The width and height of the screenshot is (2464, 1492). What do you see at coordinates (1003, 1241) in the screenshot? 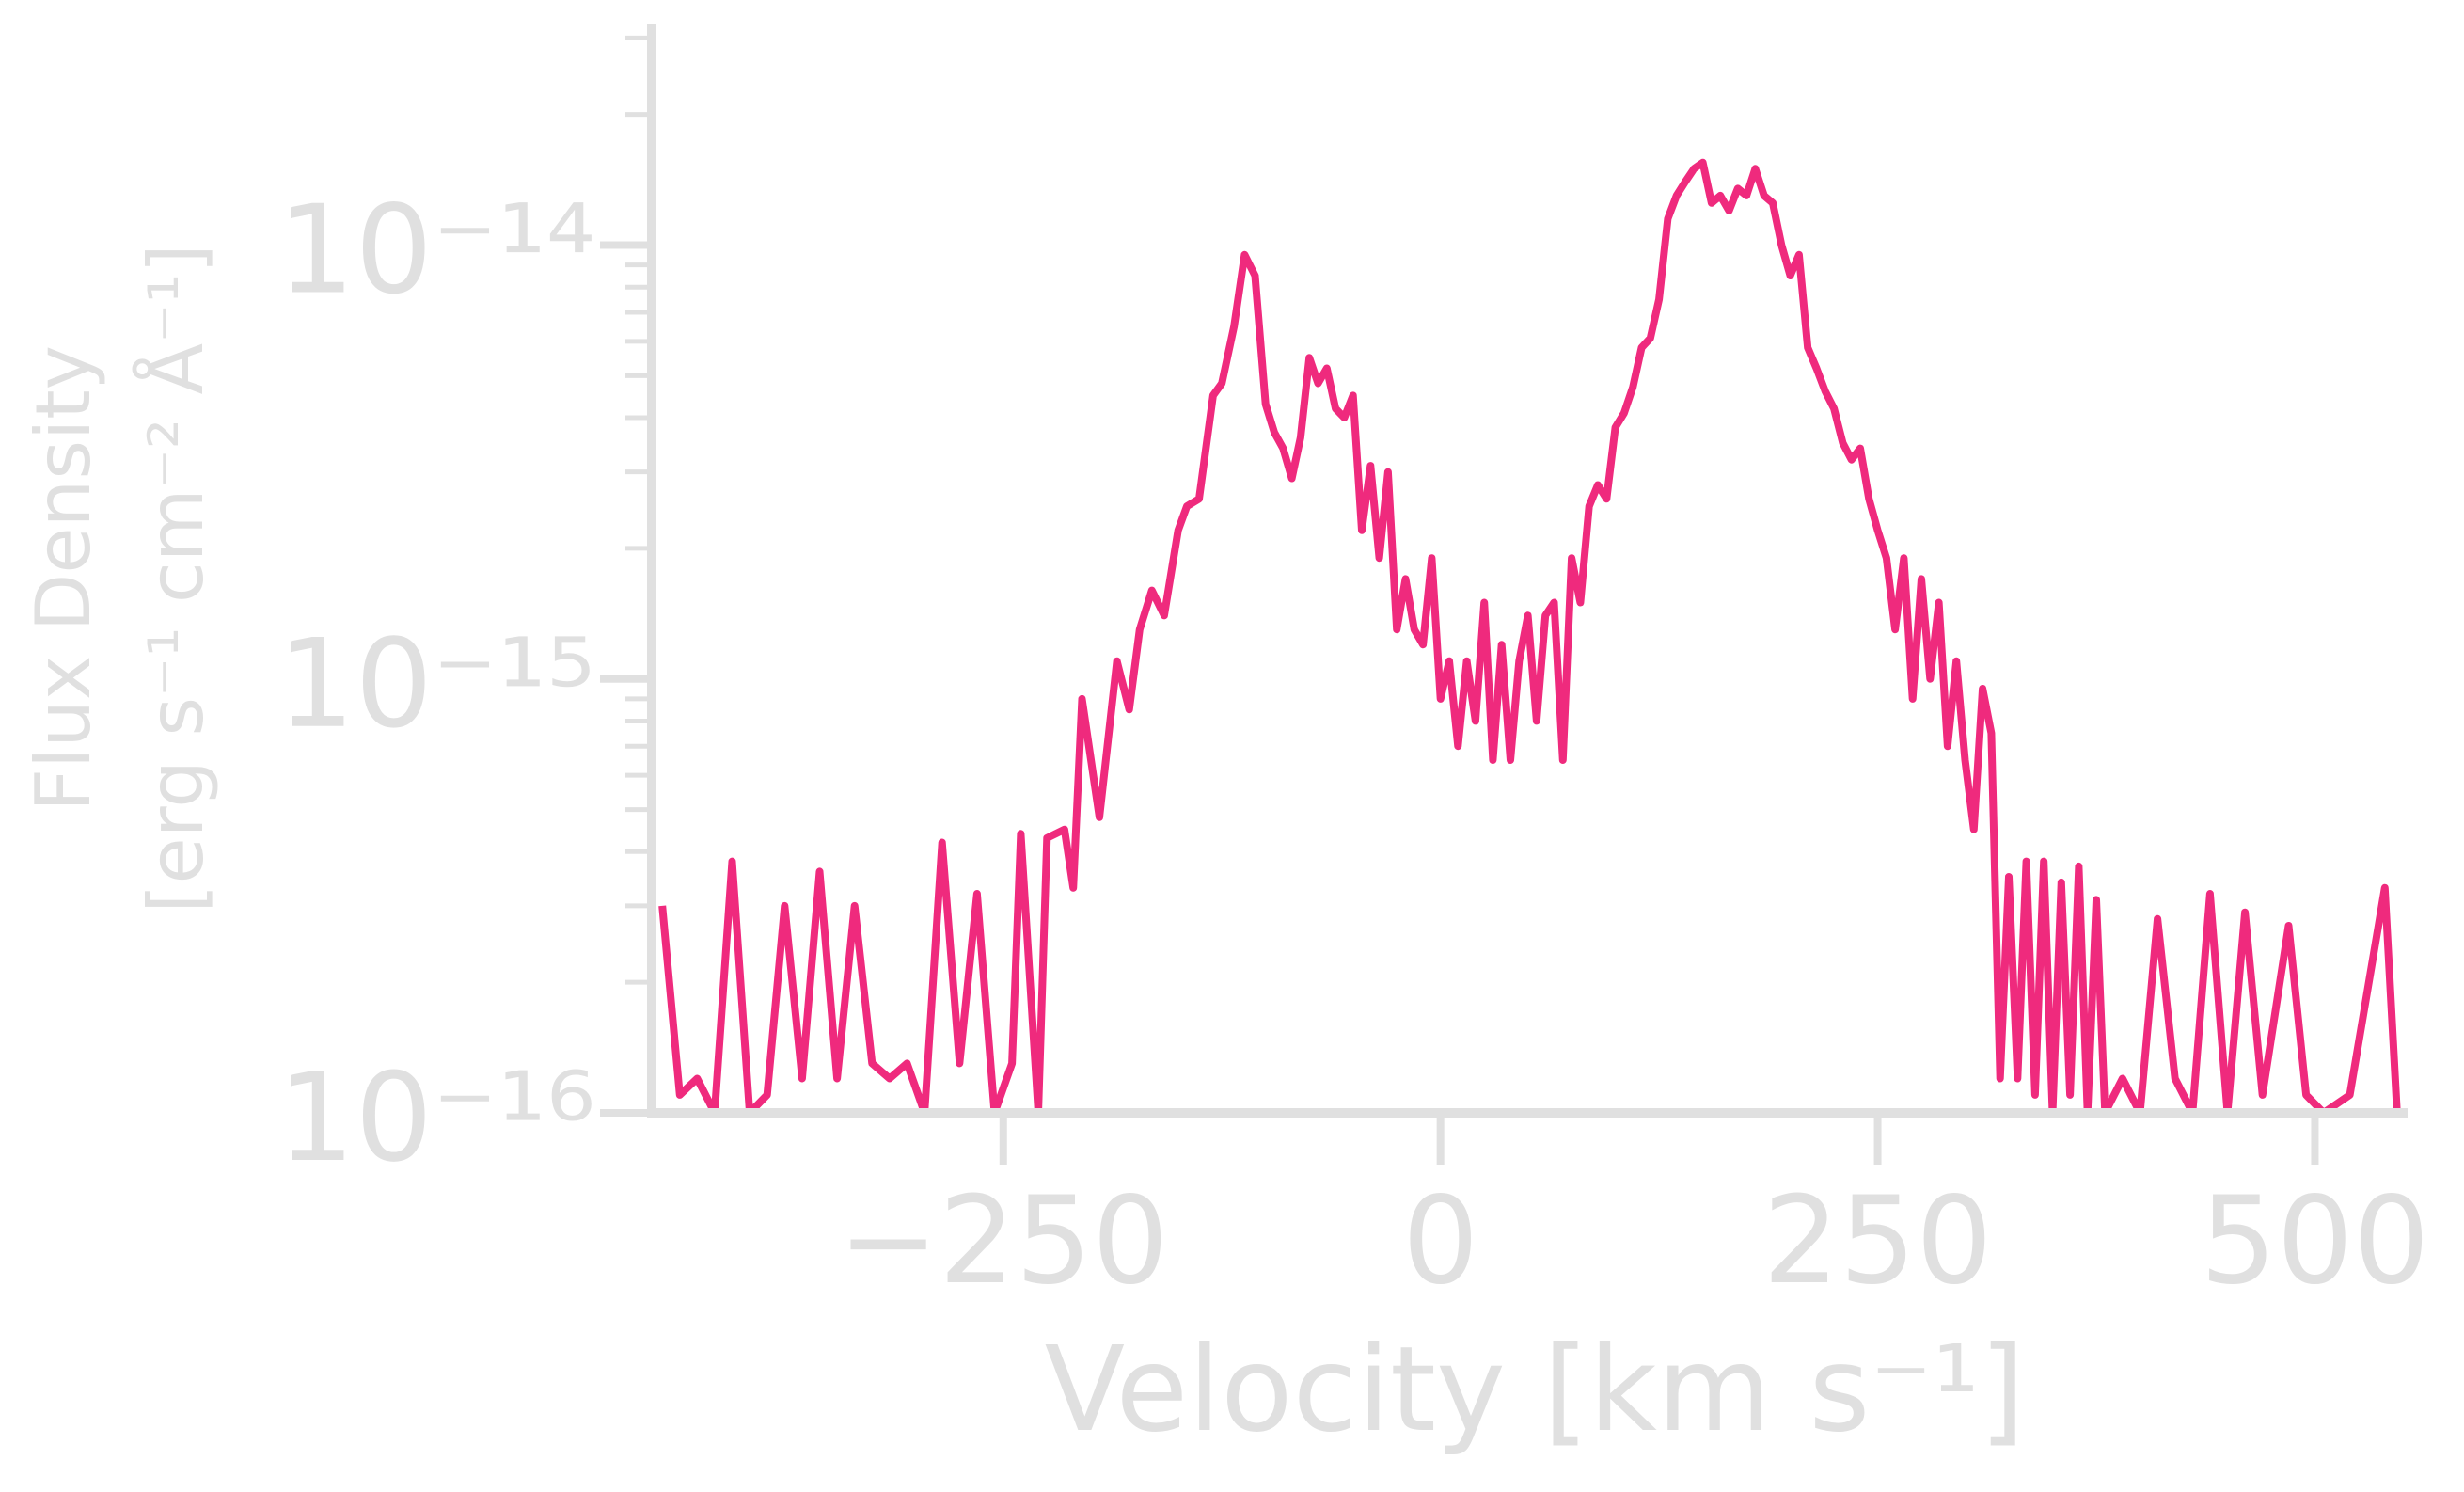
I see `x-tick-label: −250` at bounding box center [1003, 1241].